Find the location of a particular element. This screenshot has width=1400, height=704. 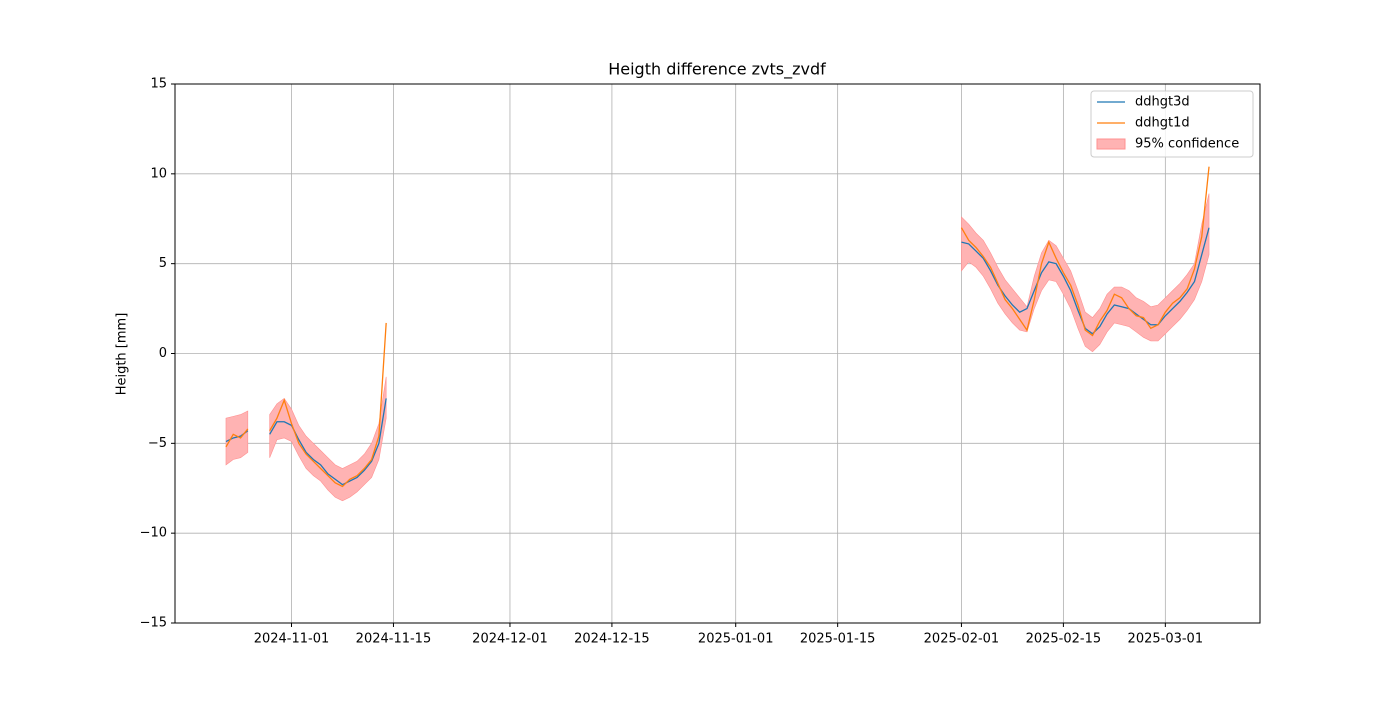

y-tick-label: 5 is located at coordinates (163, 263).